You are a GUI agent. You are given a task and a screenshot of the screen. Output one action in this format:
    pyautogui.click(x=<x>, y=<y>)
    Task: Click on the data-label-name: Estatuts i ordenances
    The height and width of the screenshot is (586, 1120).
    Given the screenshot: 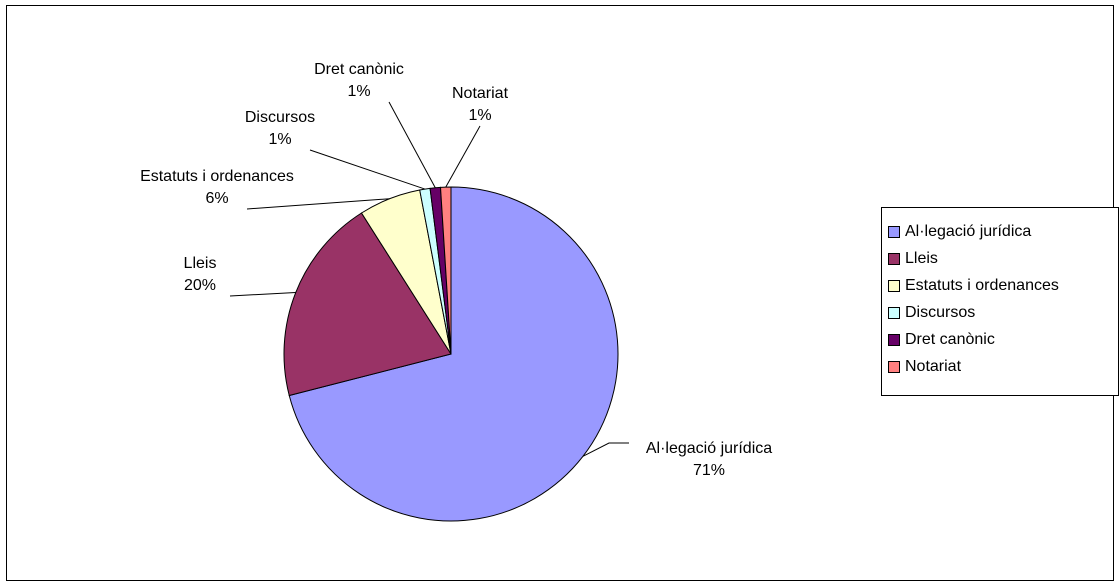 What is the action you would take?
    pyautogui.click(x=217, y=176)
    